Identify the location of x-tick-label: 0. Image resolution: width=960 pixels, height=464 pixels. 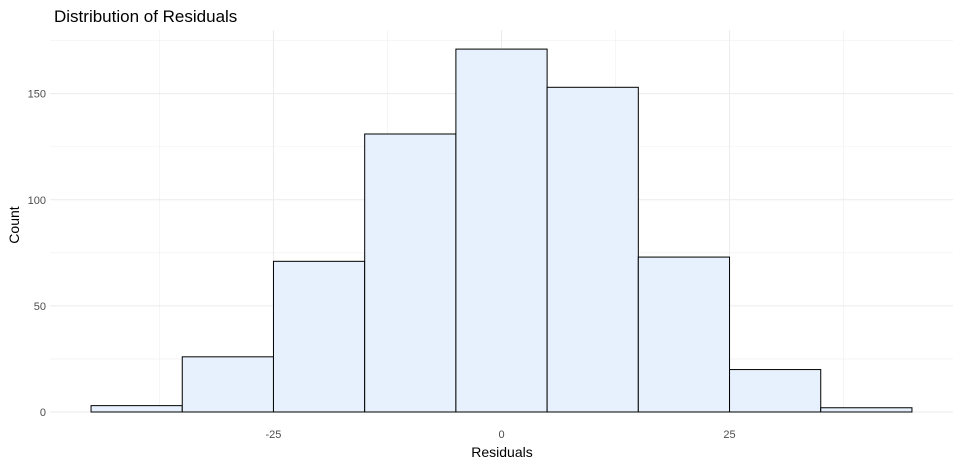
(501, 435).